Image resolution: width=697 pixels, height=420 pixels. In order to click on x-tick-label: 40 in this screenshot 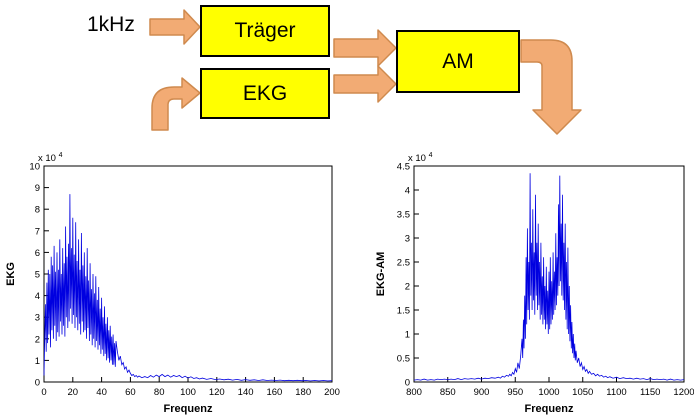, I will do `click(101, 392)`.